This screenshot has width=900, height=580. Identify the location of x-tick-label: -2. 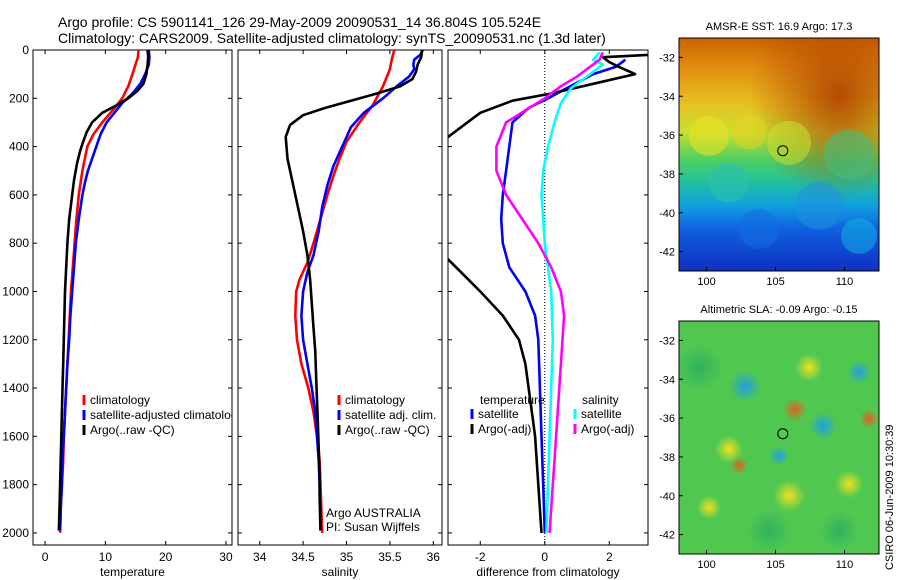
(480, 557).